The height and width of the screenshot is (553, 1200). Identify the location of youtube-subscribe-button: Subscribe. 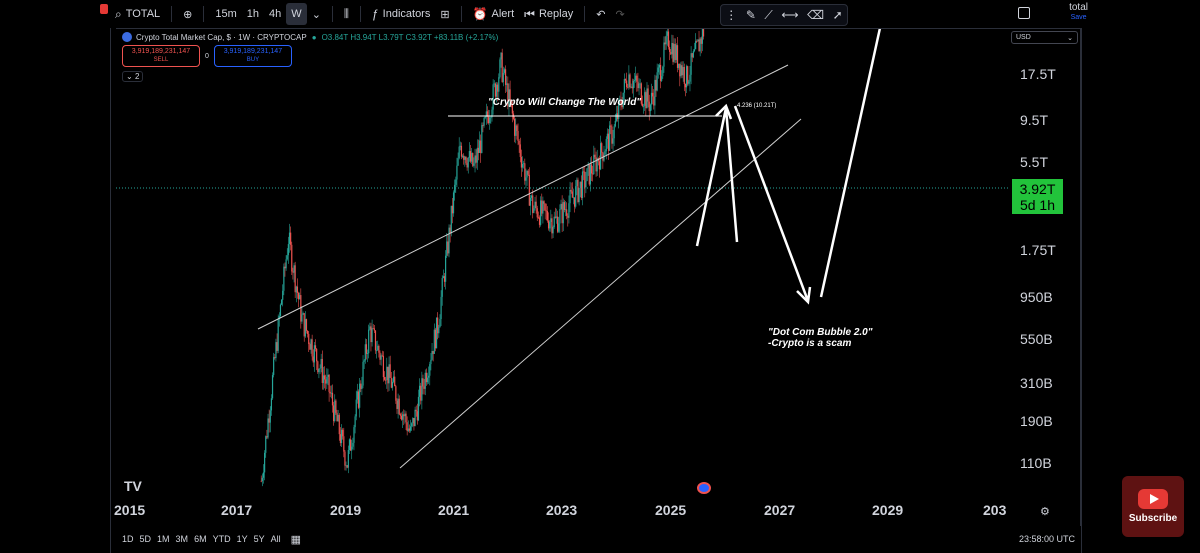
(1153, 506).